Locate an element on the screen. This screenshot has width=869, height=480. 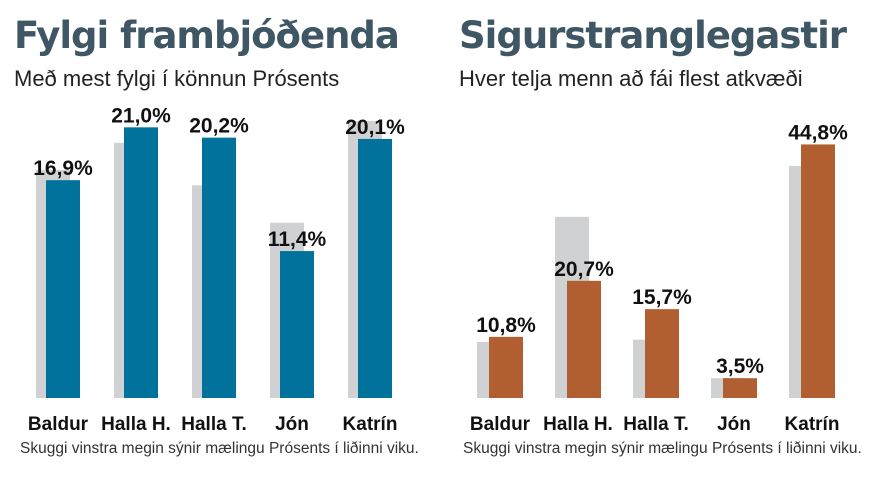
chart-subtitle: Hver telja menn að fái flest atkvæði is located at coordinates (631, 78).